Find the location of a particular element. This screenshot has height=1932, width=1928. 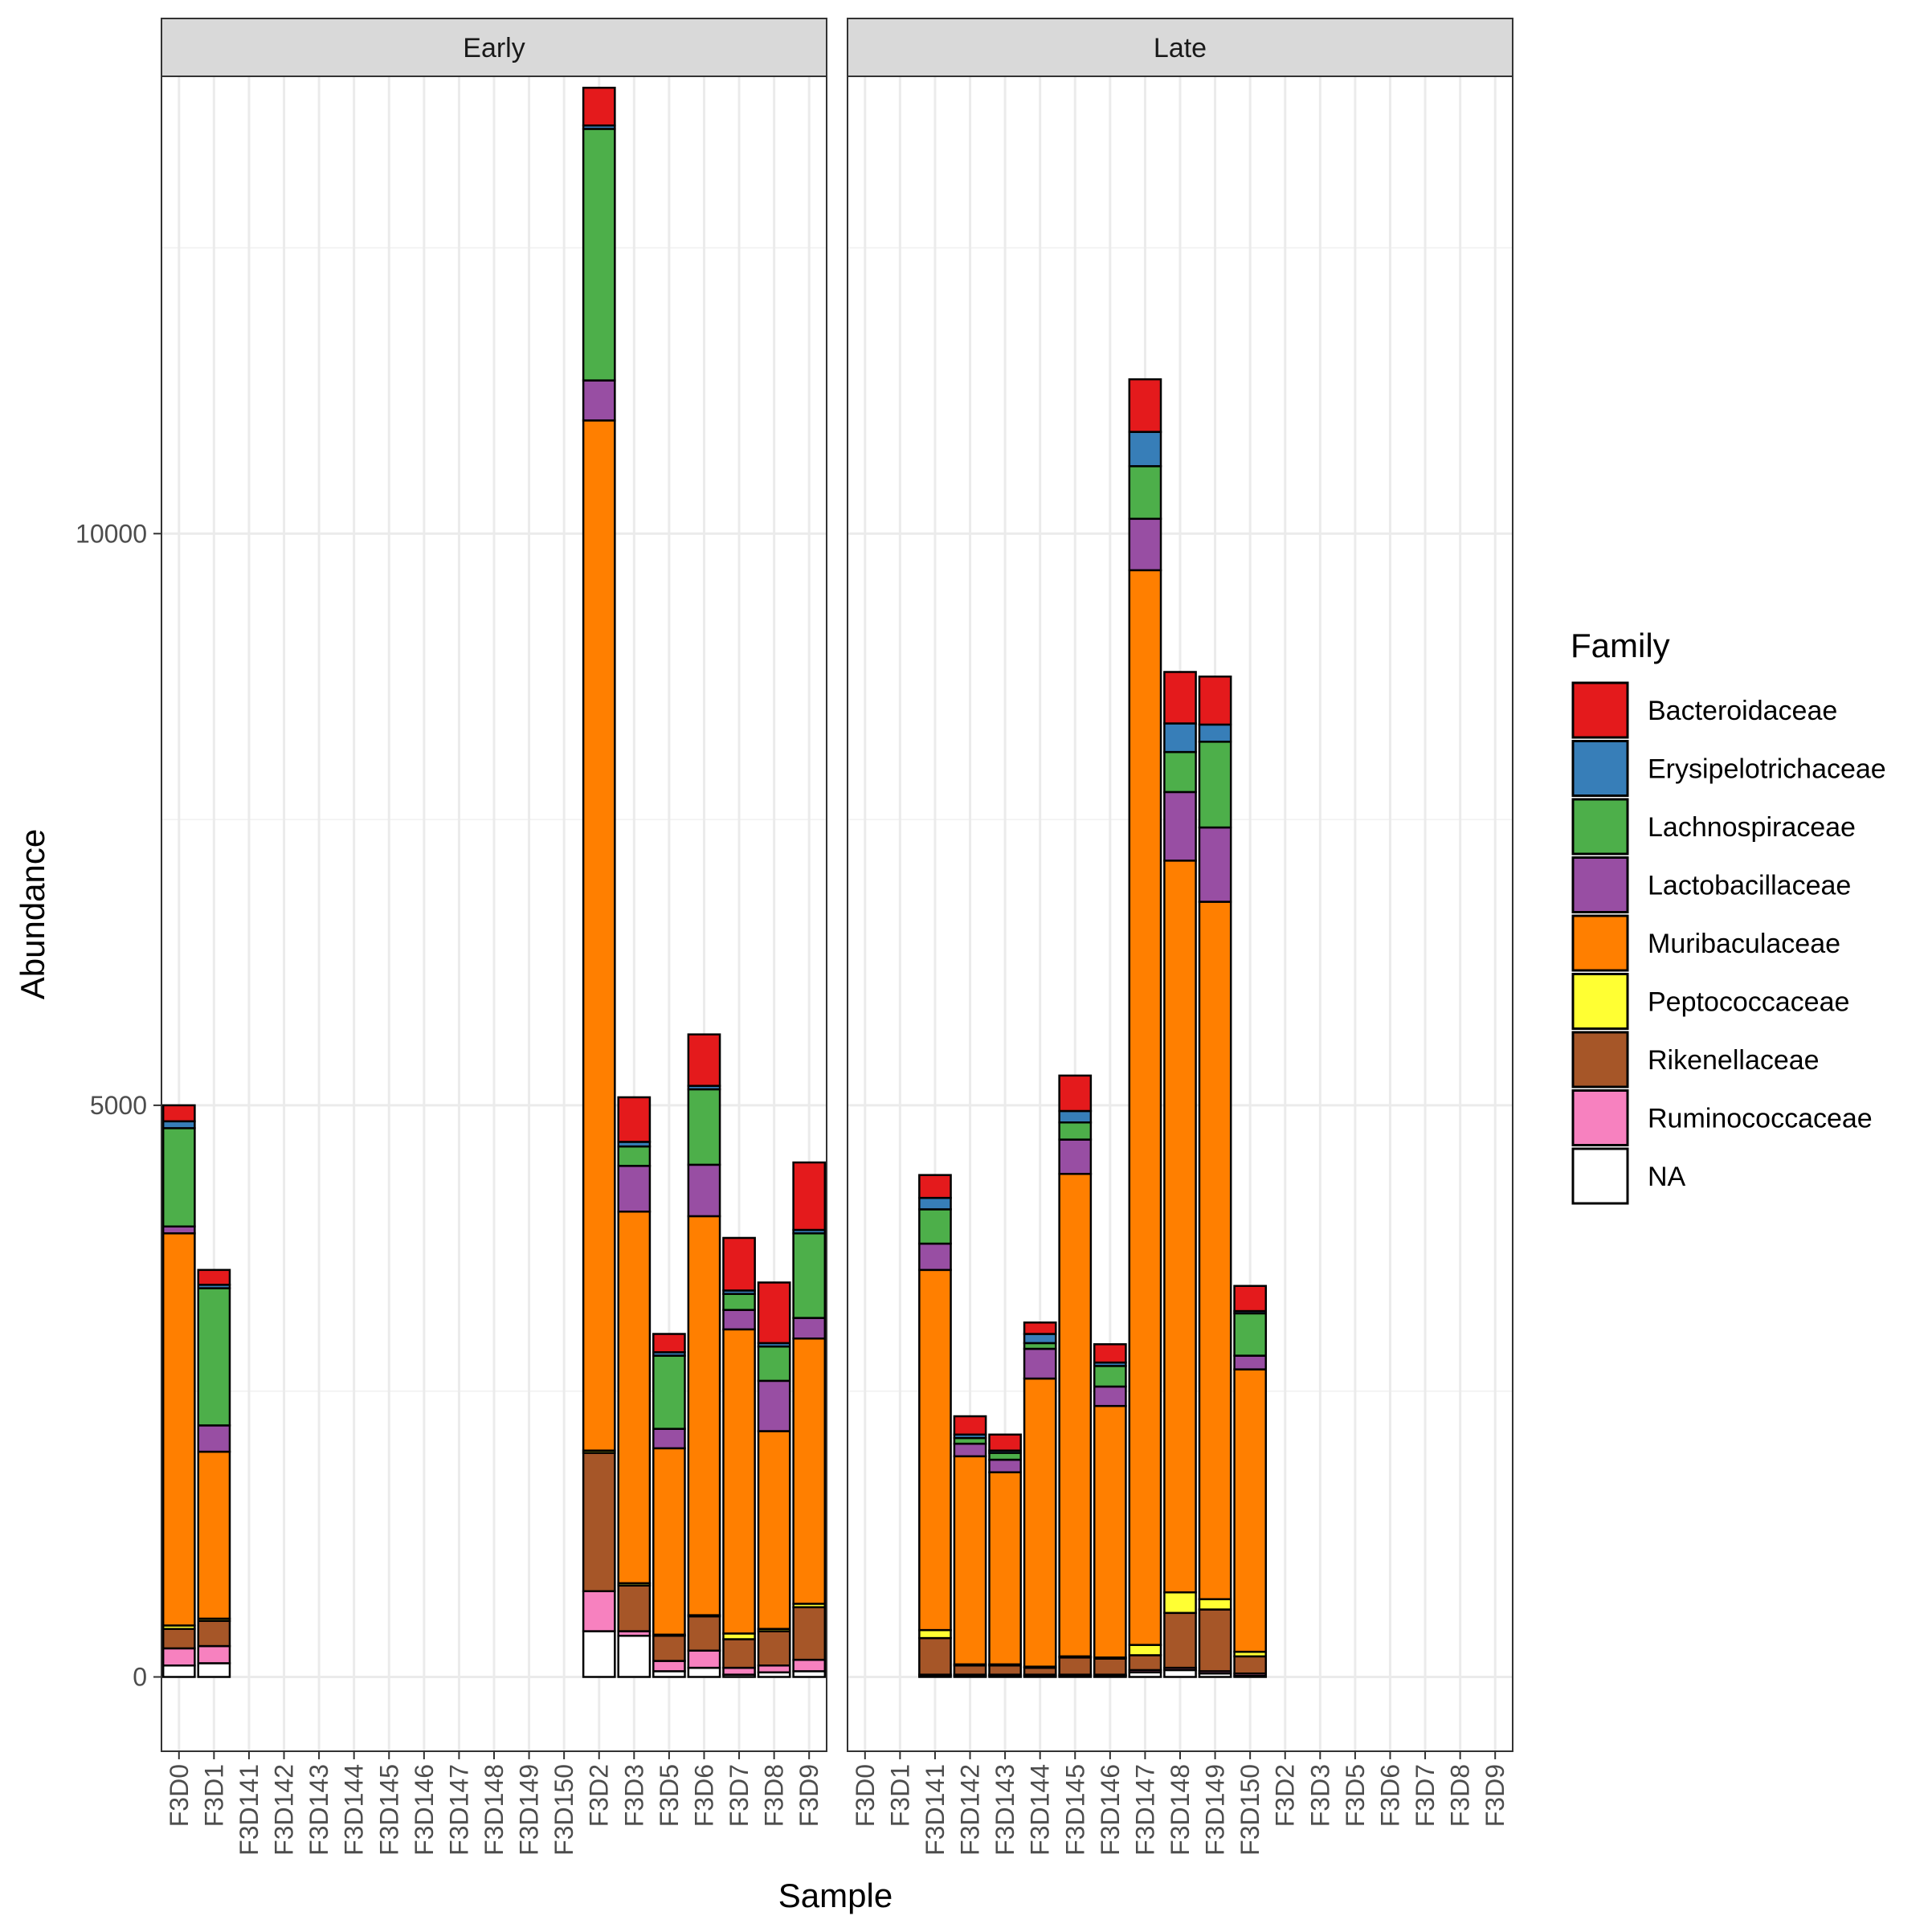

x-tick-label: F3D141 is located at coordinates (249, 1810).